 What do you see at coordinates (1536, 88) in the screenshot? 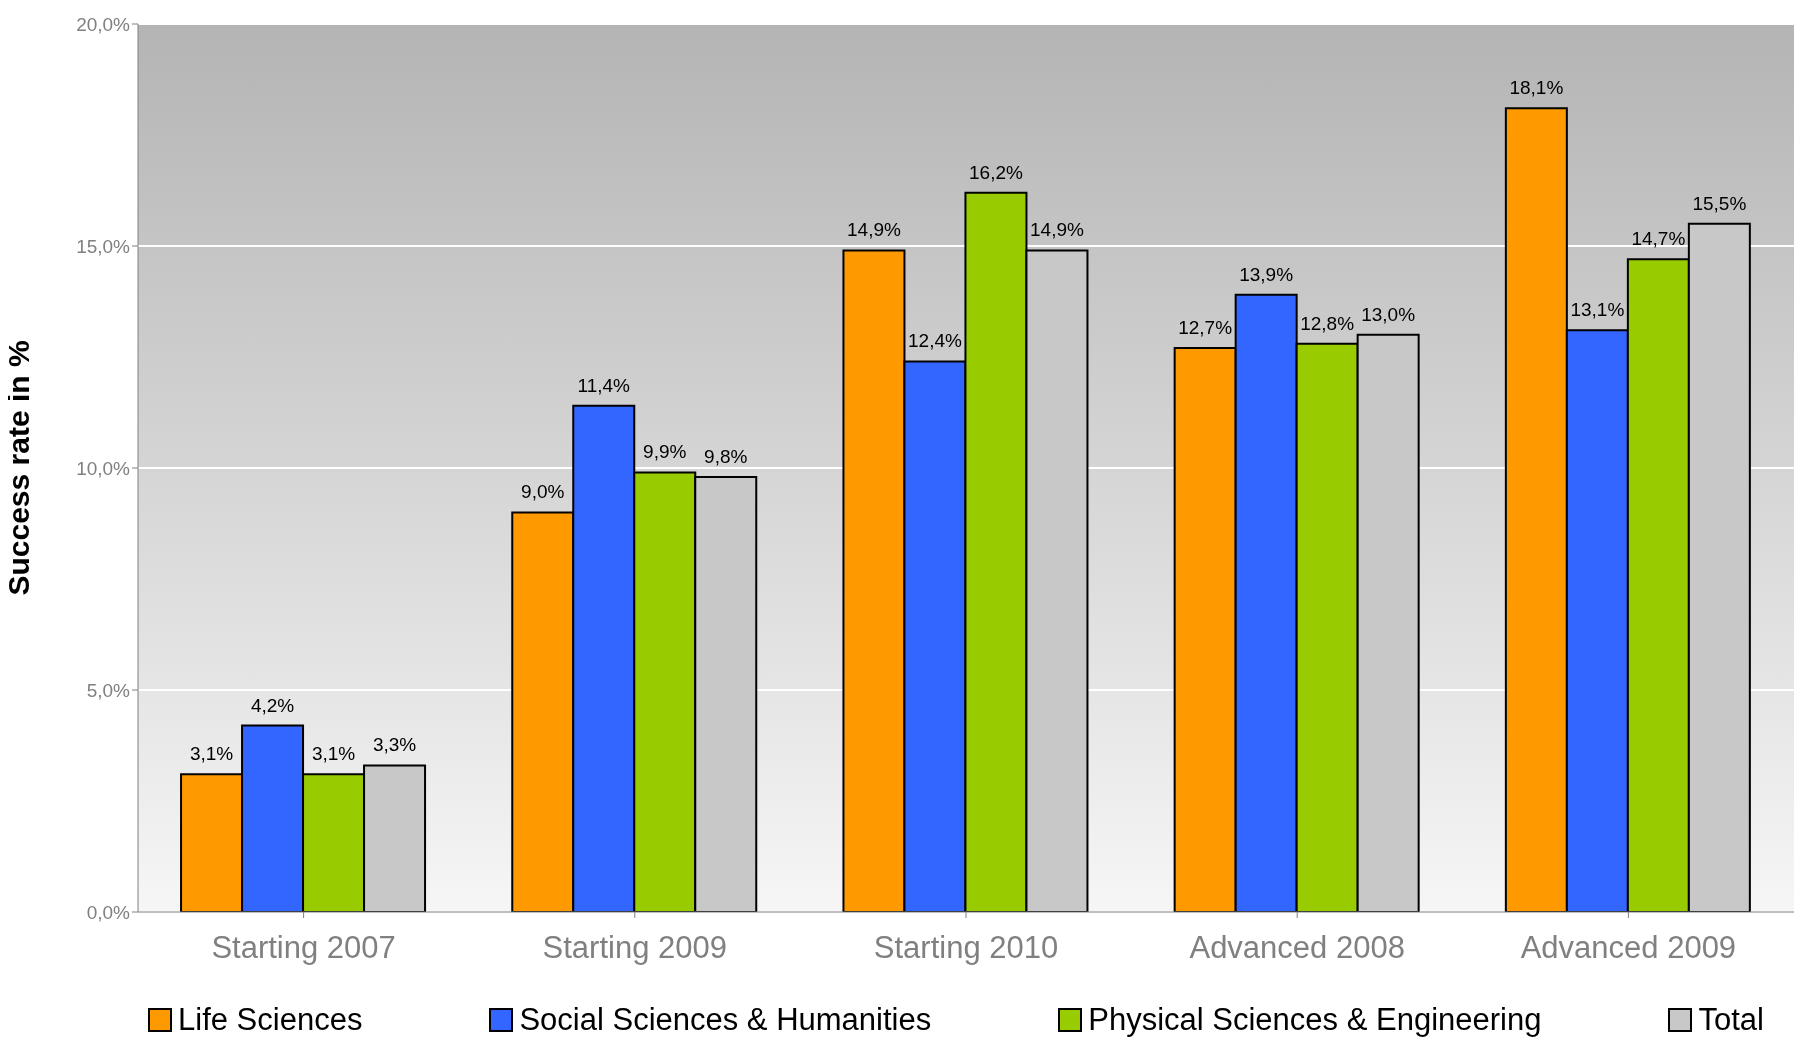
I see `data-label: 18,1%` at bounding box center [1536, 88].